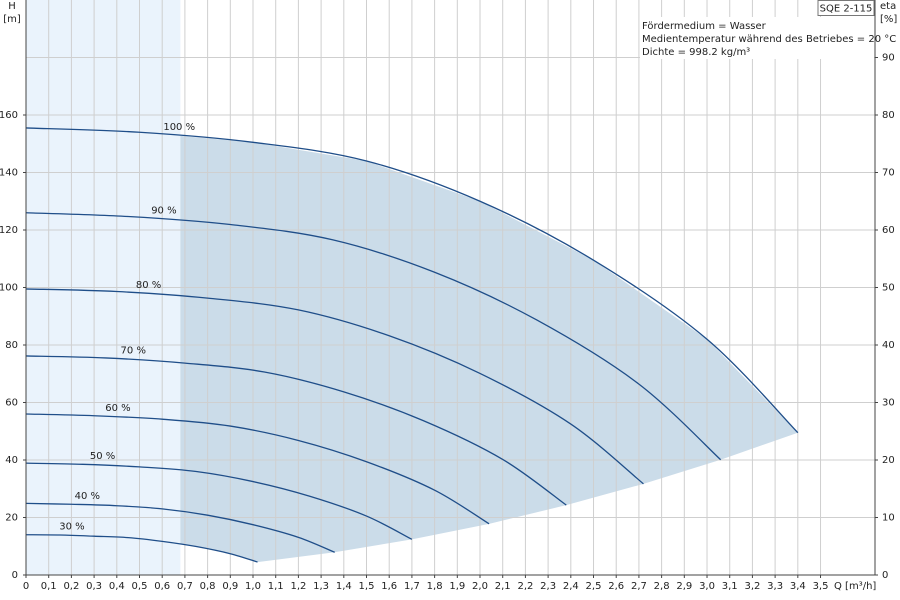  What do you see at coordinates (616, 586) in the screenshot?
I see `x-tick-label: 2,6` at bounding box center [616, 586].